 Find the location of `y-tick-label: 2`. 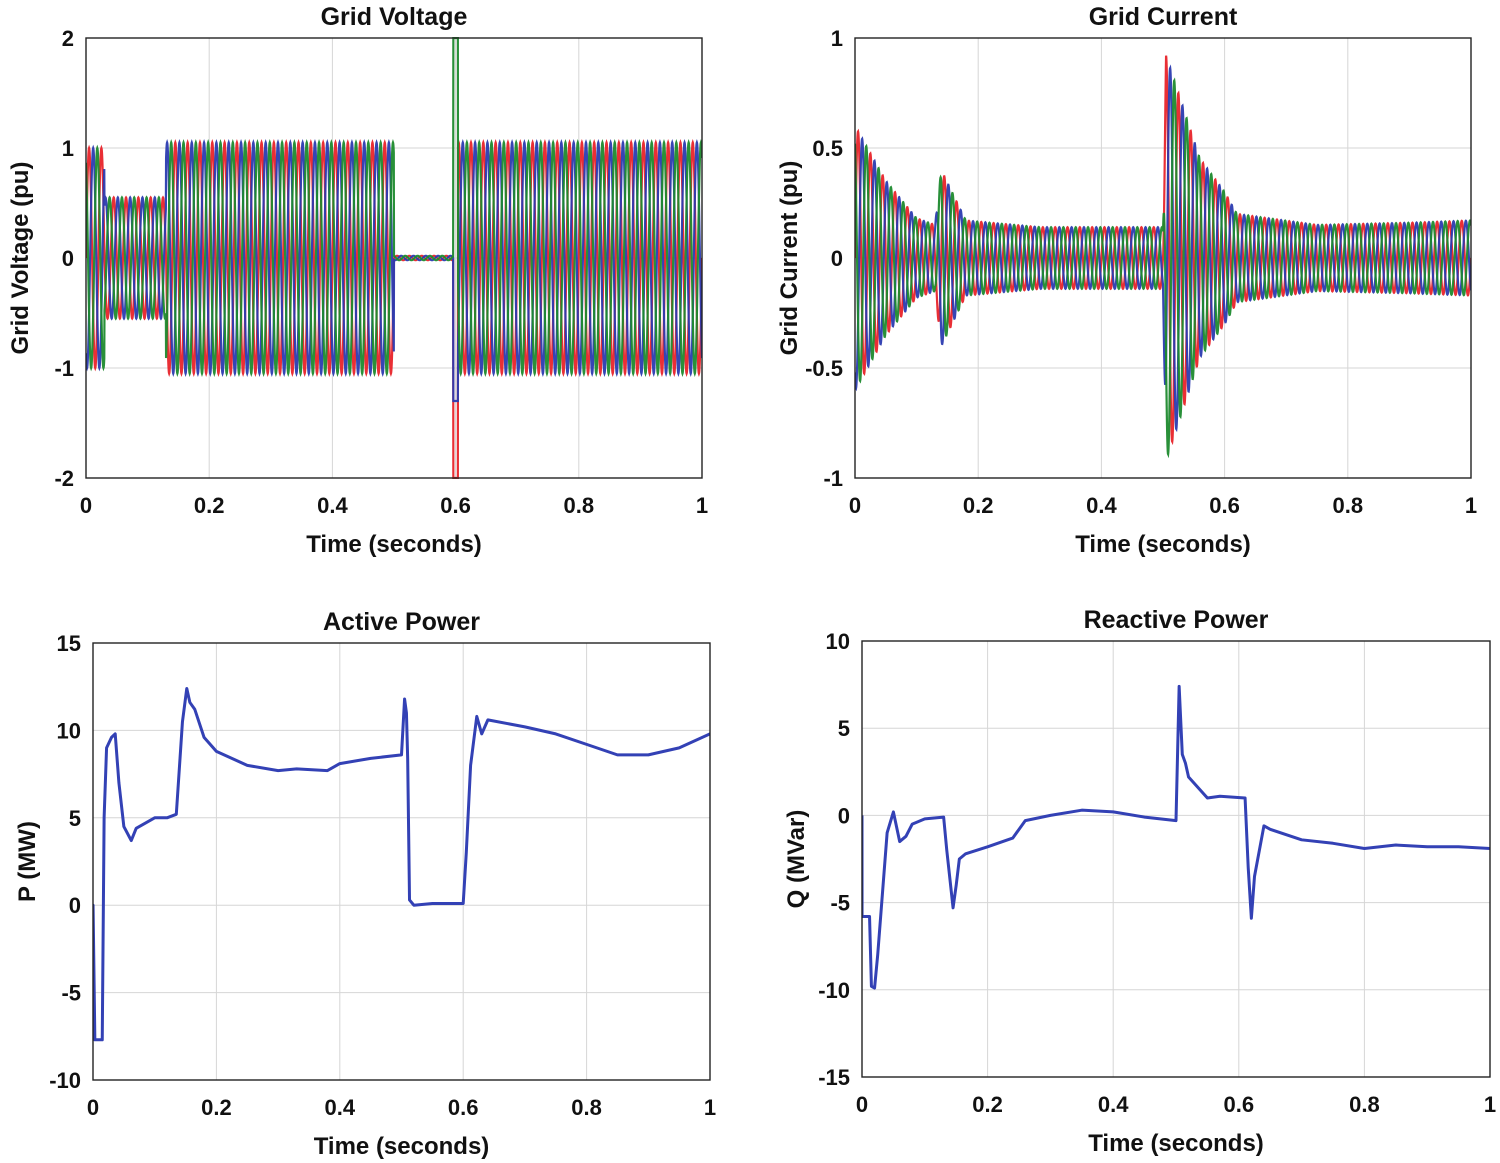

y-tick-label: 2 is located at coordinates (68, 38).